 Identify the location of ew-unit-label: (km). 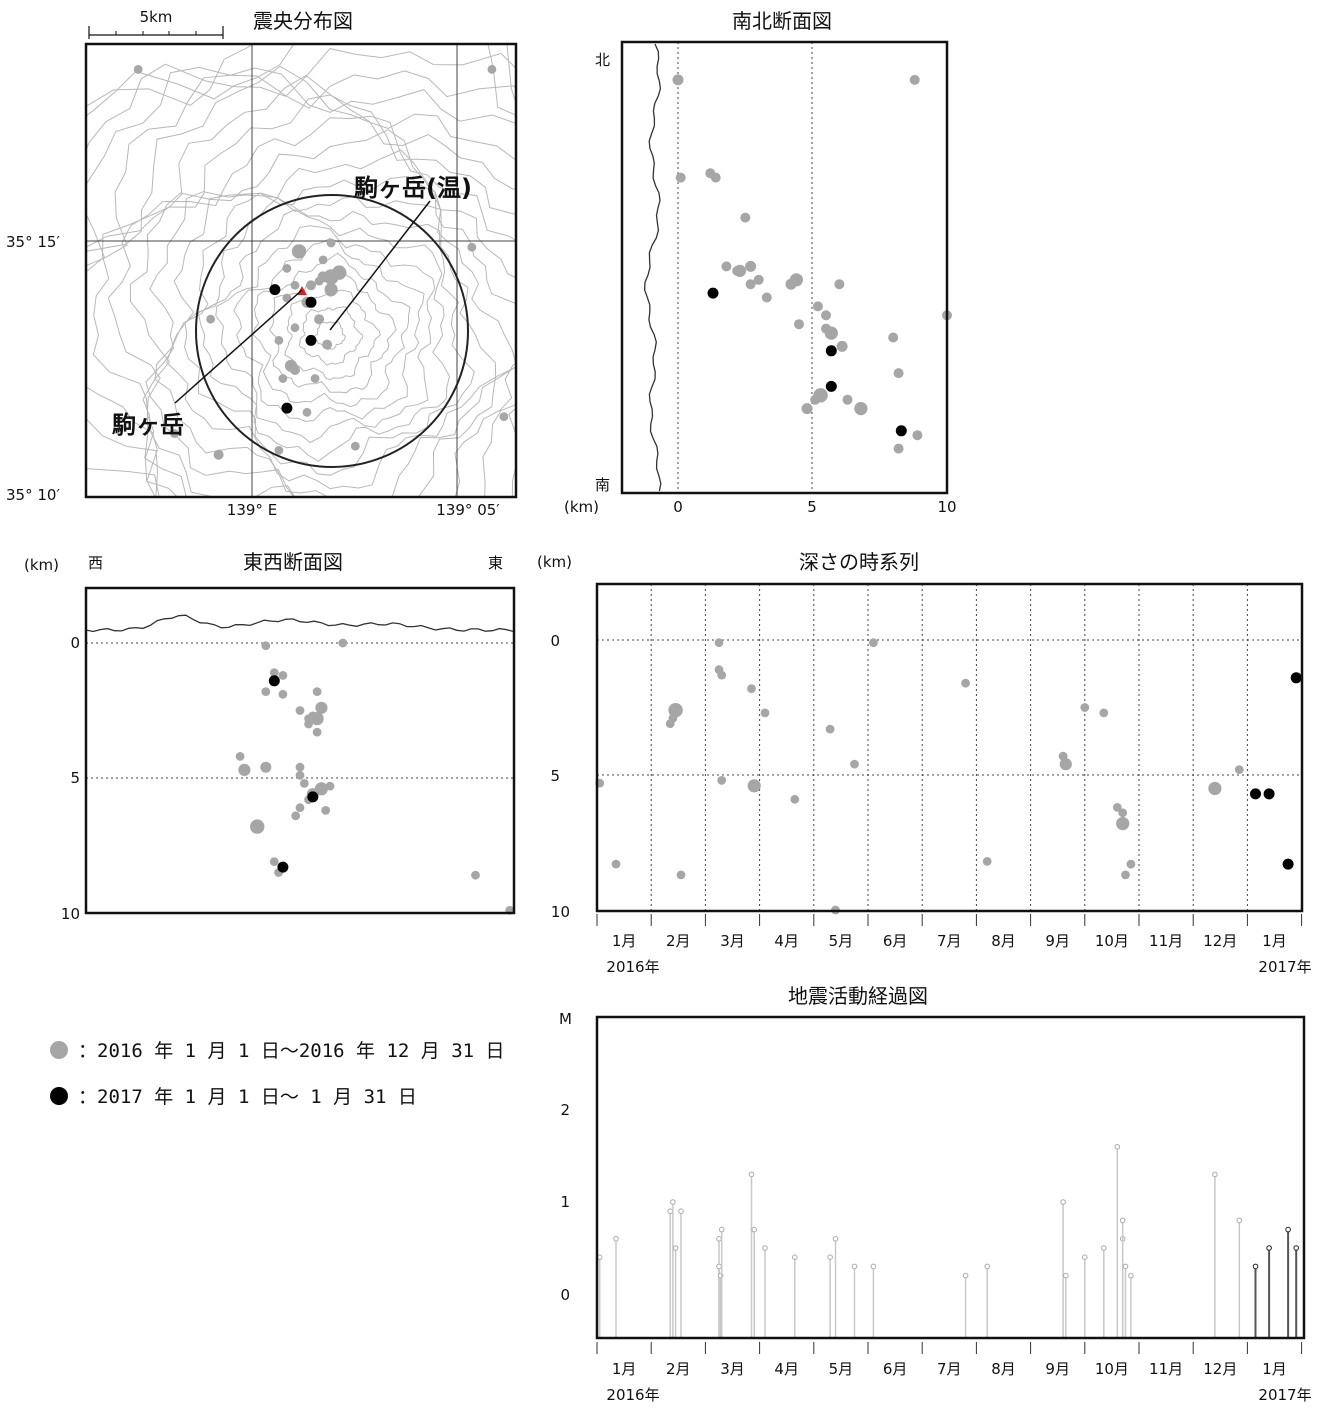
(41, 565).